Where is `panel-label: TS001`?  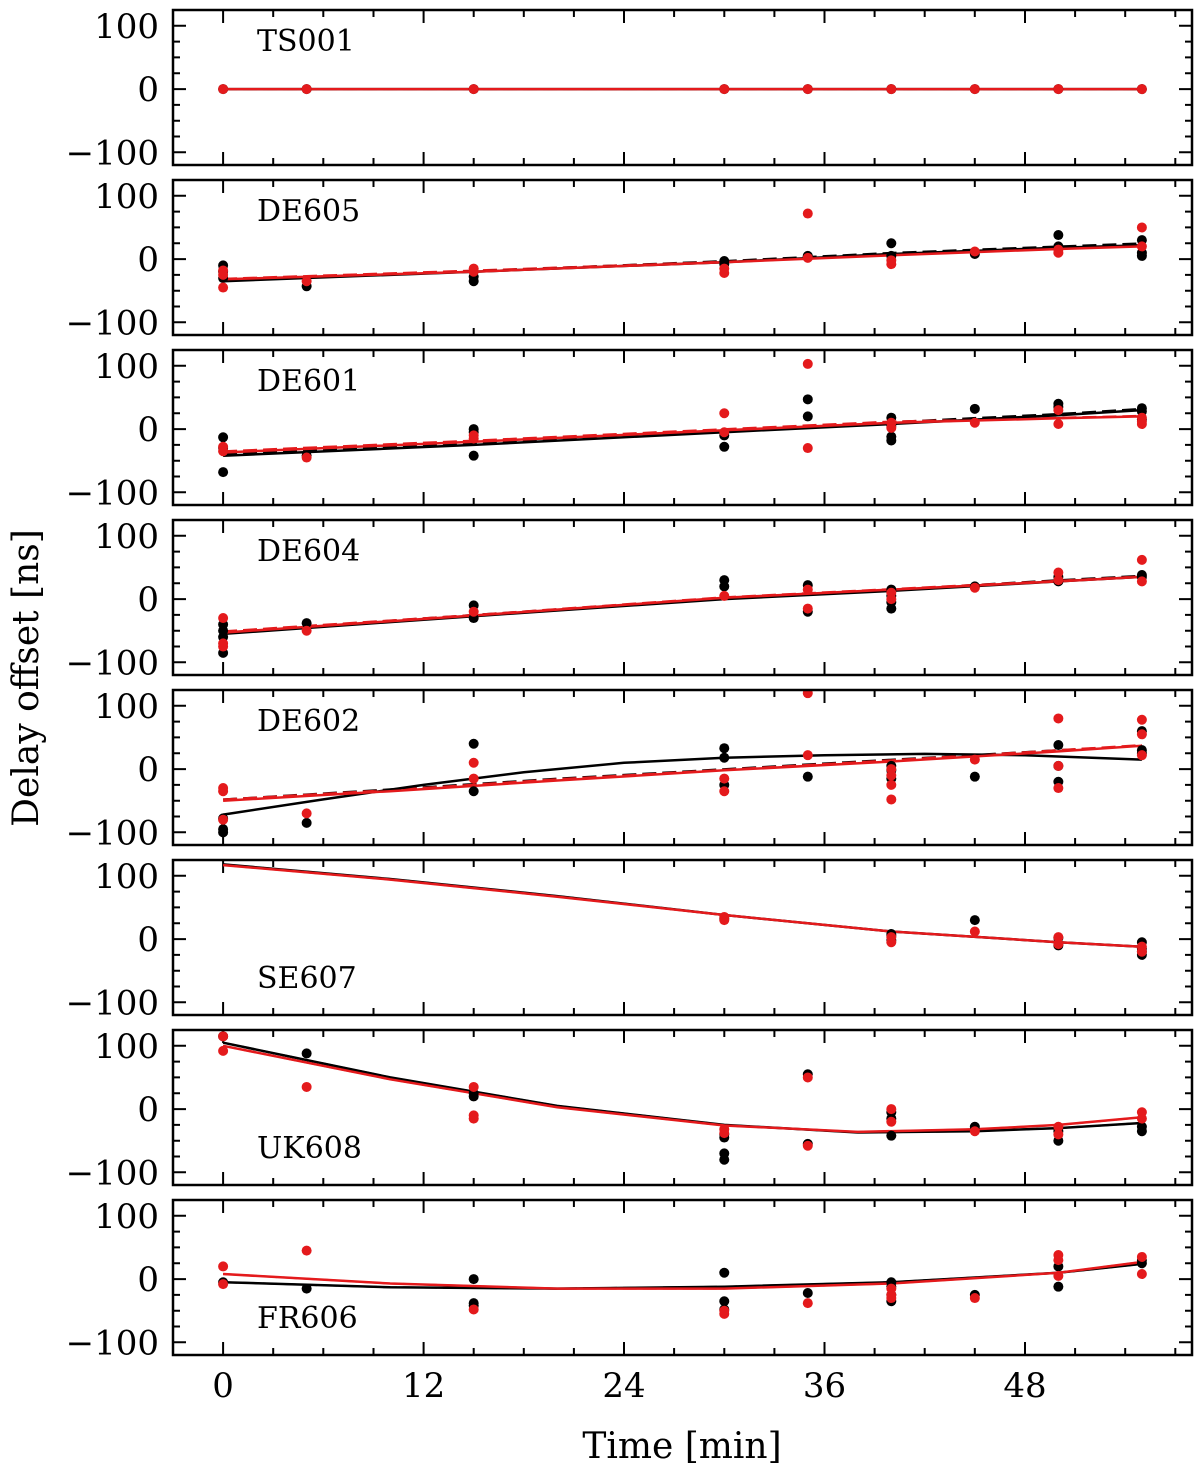 panel-label: TS001 is located at coordinates (306, 41).